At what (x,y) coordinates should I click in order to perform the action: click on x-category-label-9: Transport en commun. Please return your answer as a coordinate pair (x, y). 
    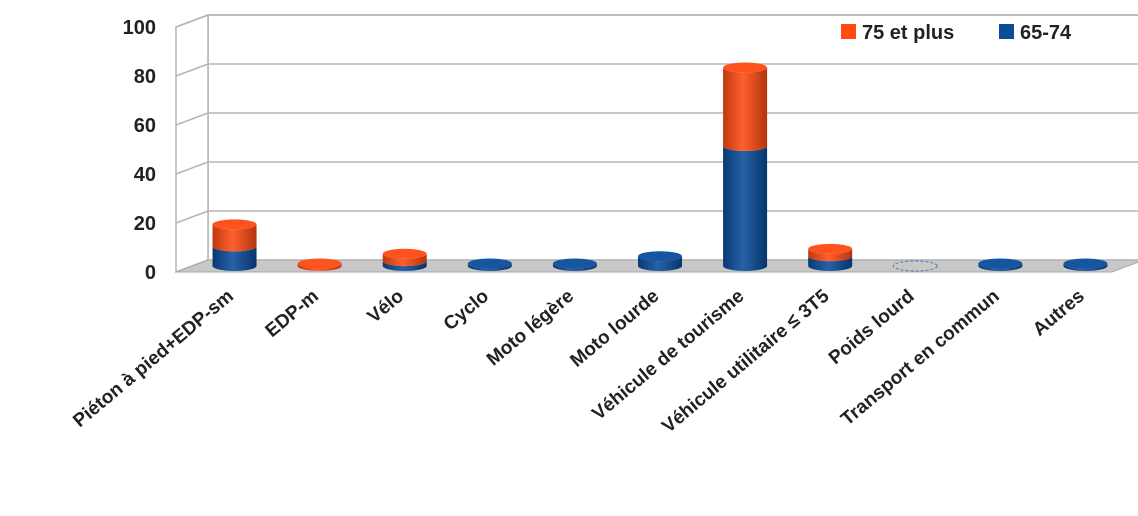
    Looking at the image, I should click on (920, 358).